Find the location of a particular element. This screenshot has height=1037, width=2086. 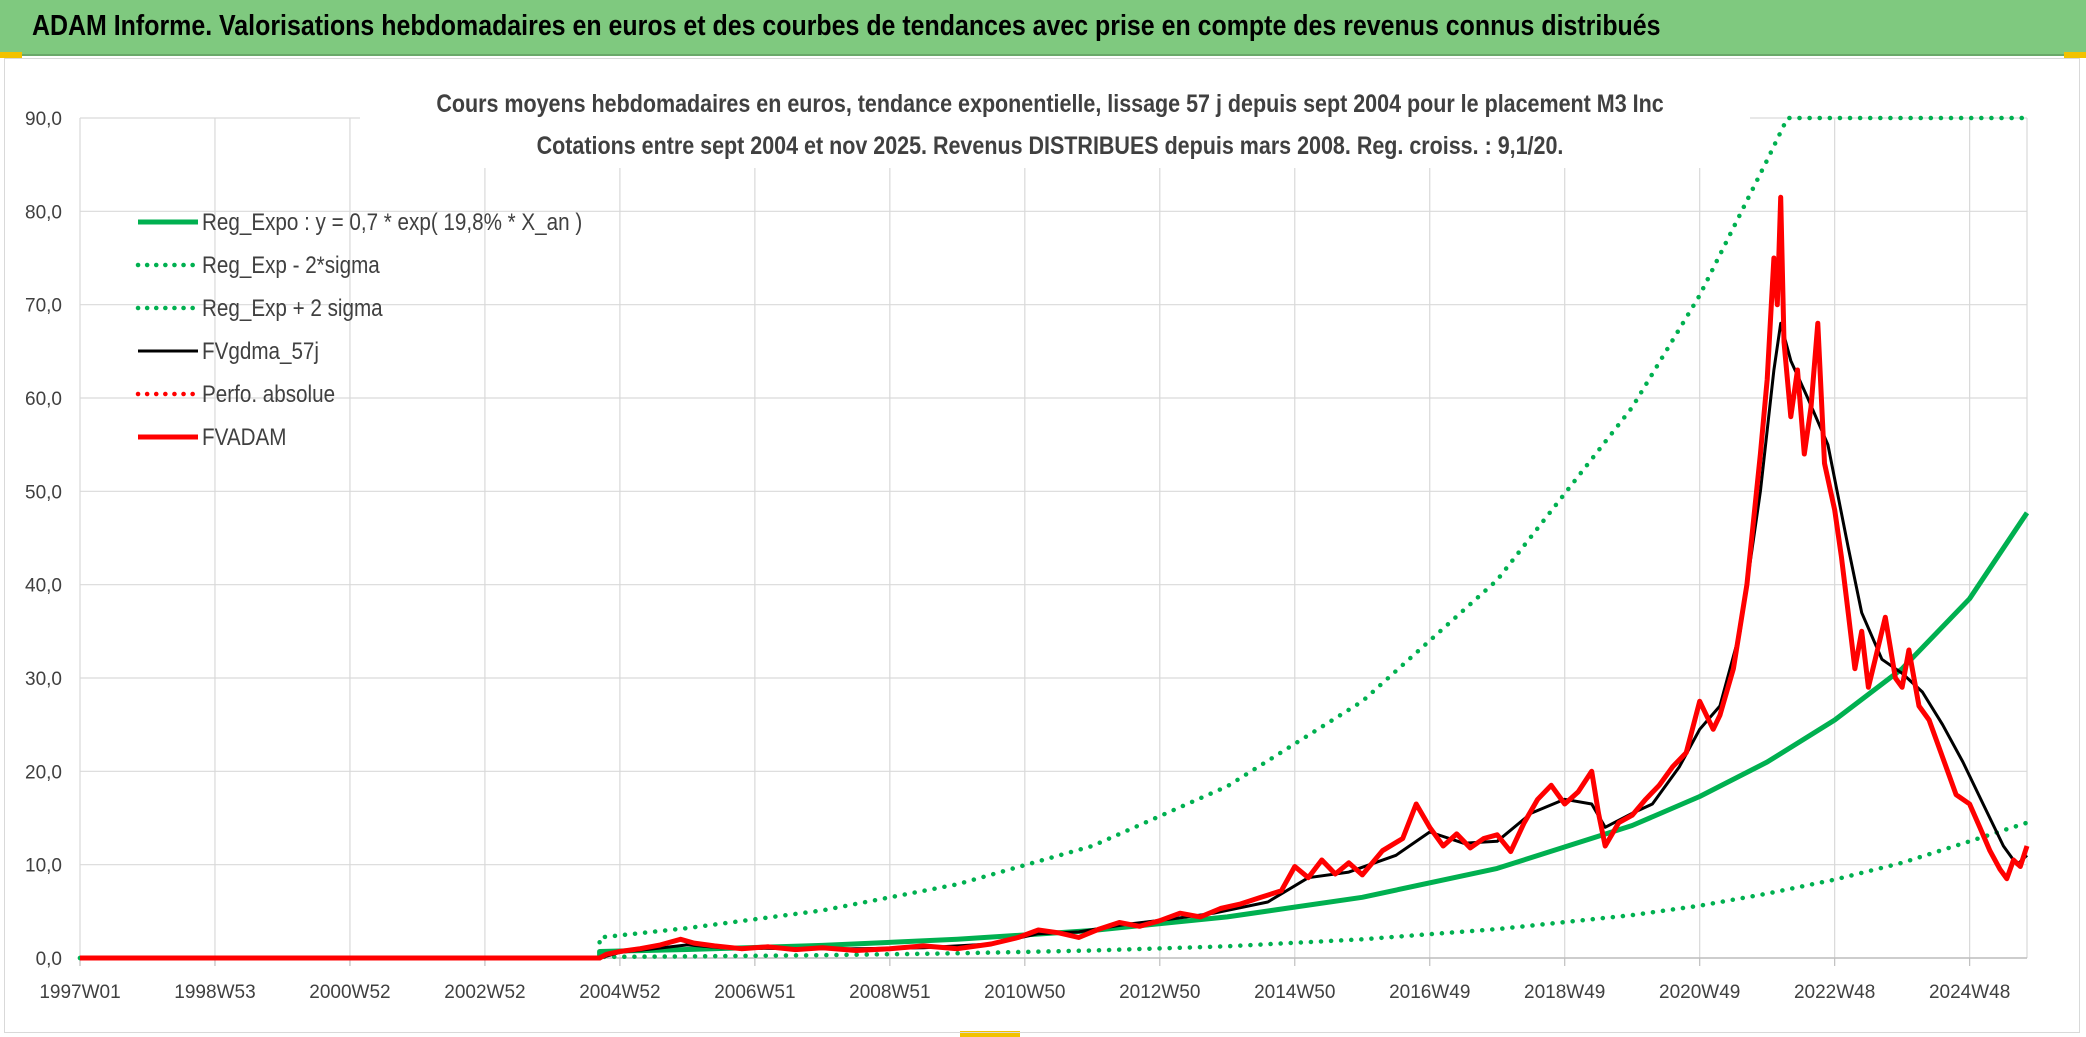

x-tick-label: 2012W50 is located at coordinates (1159, 992).